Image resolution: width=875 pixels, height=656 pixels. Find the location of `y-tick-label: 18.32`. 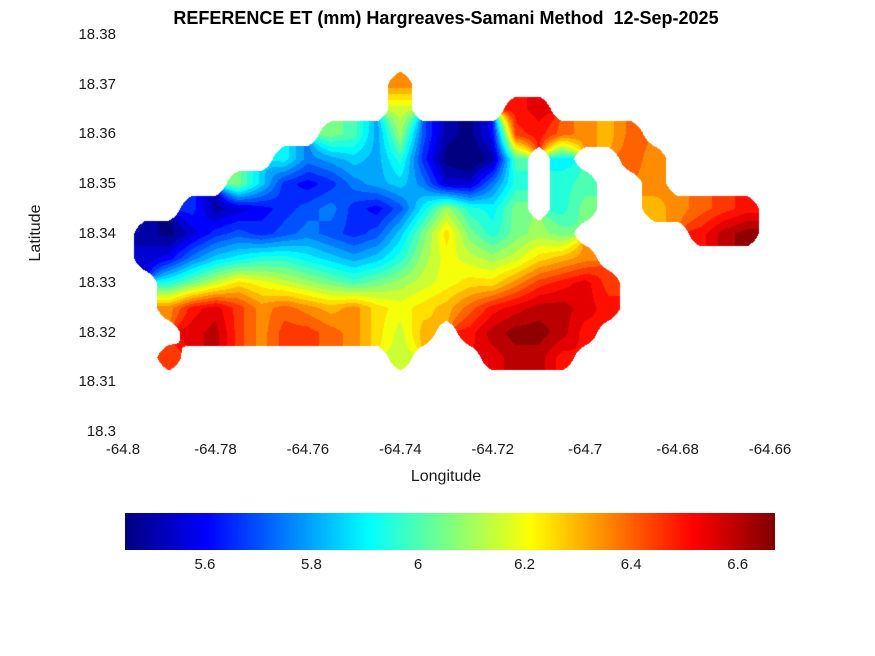

y-tick-label: 18.32 is located at coordinates (97, 332).